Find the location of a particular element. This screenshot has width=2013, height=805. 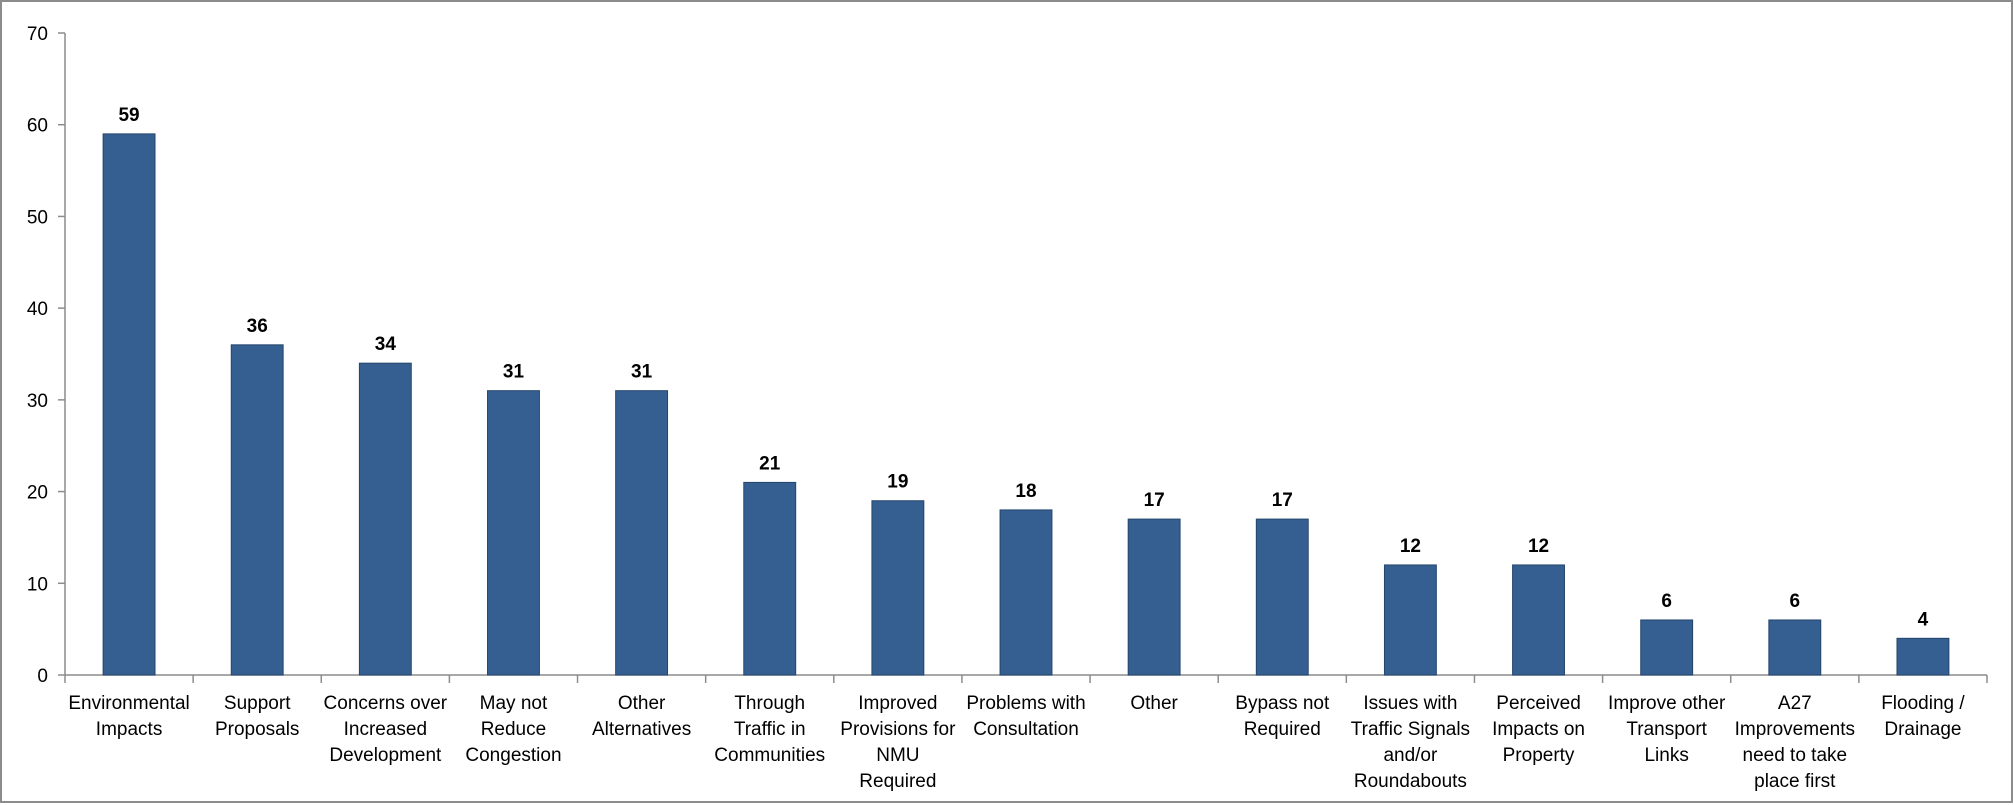

category-label-line: Improvements is located at coordinates (1795, 729).